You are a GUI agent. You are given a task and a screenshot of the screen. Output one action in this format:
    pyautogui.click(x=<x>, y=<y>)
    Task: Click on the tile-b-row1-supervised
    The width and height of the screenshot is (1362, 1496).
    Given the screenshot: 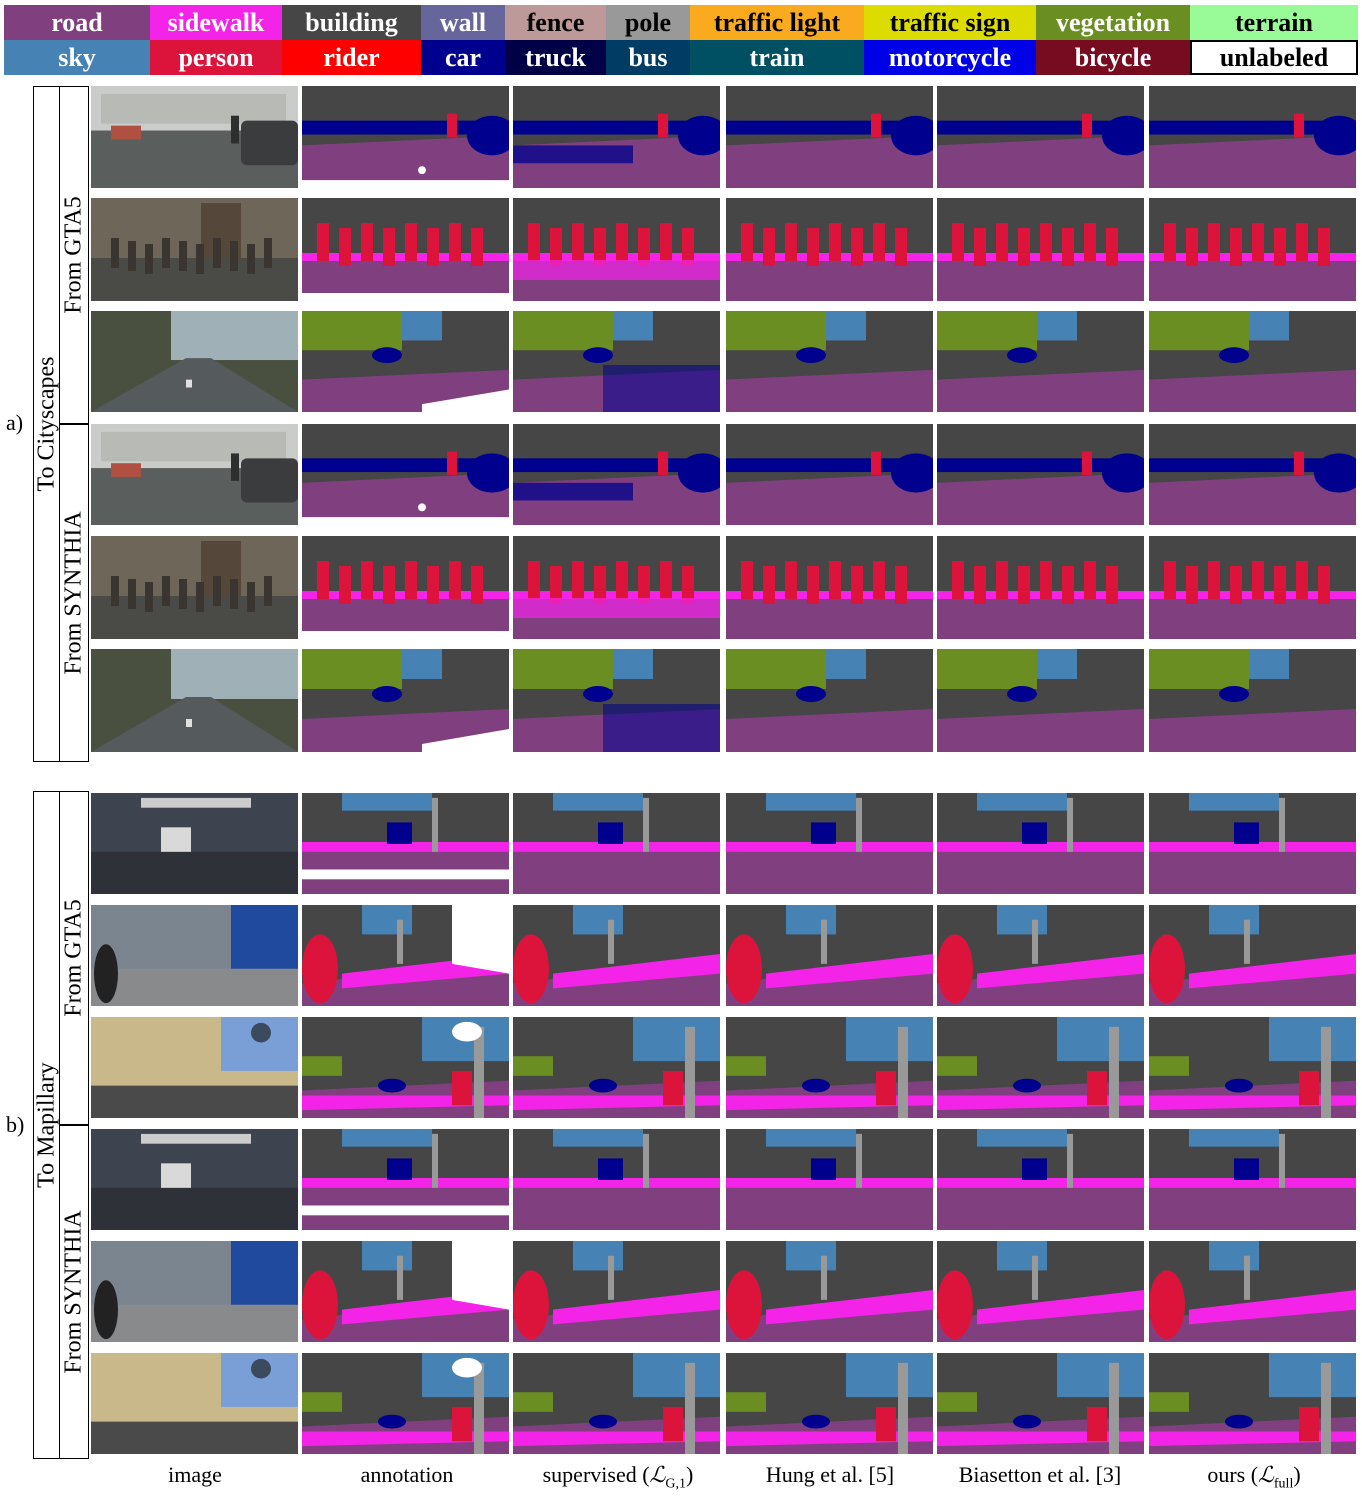 What is the action you would take?
    pyautogui.click(x=616, y=843)
    